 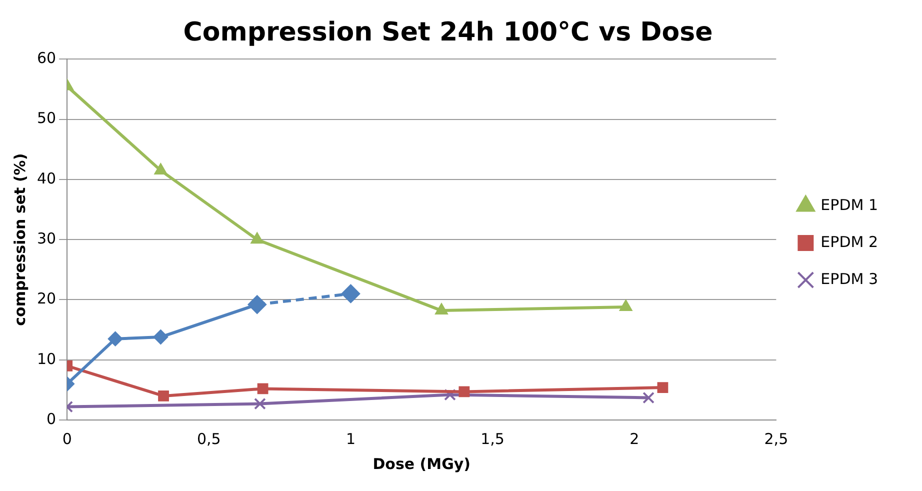 I want to click on y-tick-label: 10, so click(x=46, y=359).